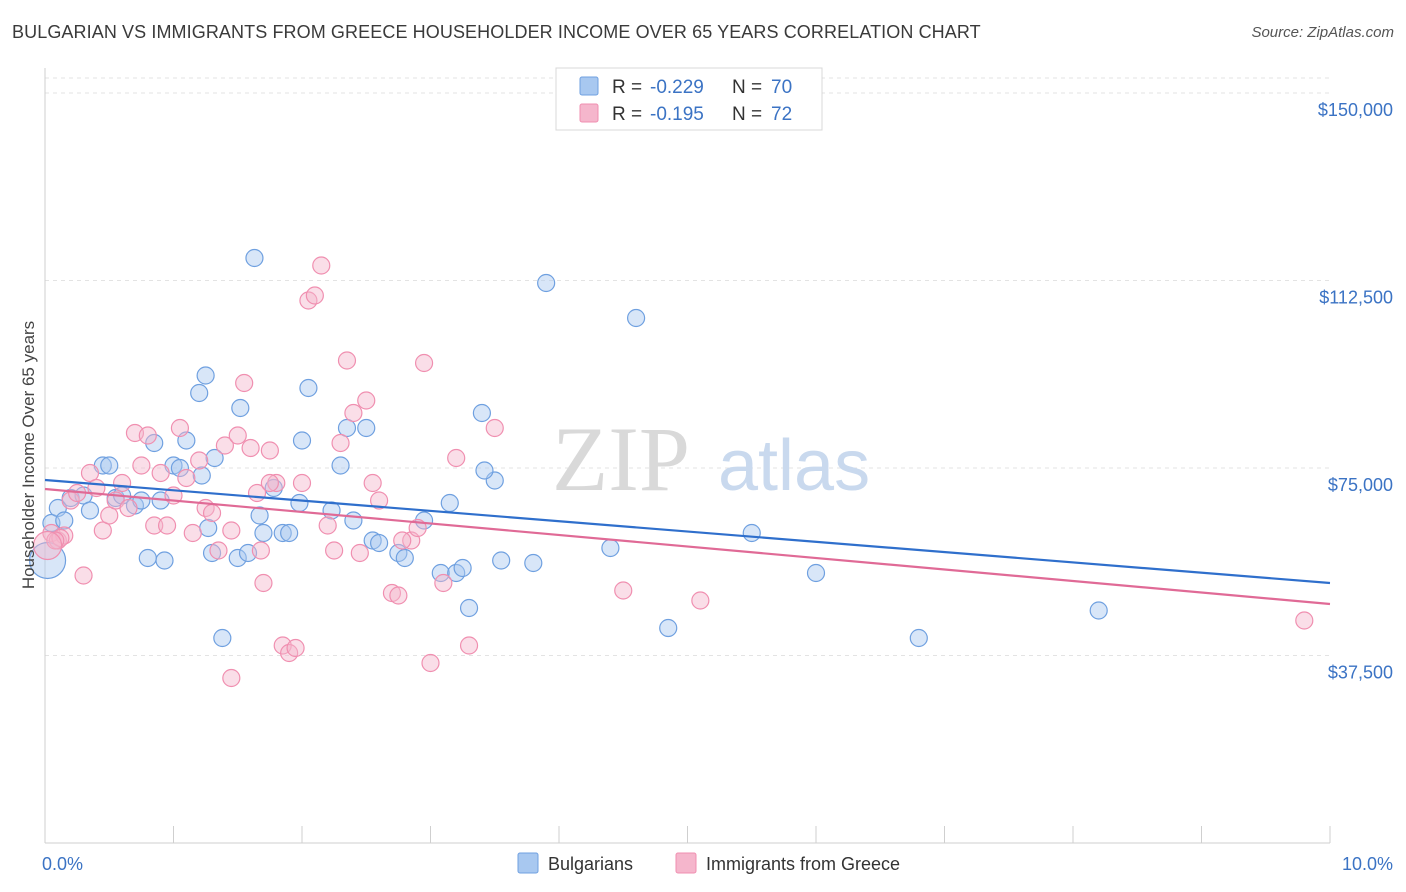 The width and height of the screenshot is (1406, 892). Describe the element at coordinates (677, 114) in the screenshot. I see `legend-r-value-2: -0.195` at that location.